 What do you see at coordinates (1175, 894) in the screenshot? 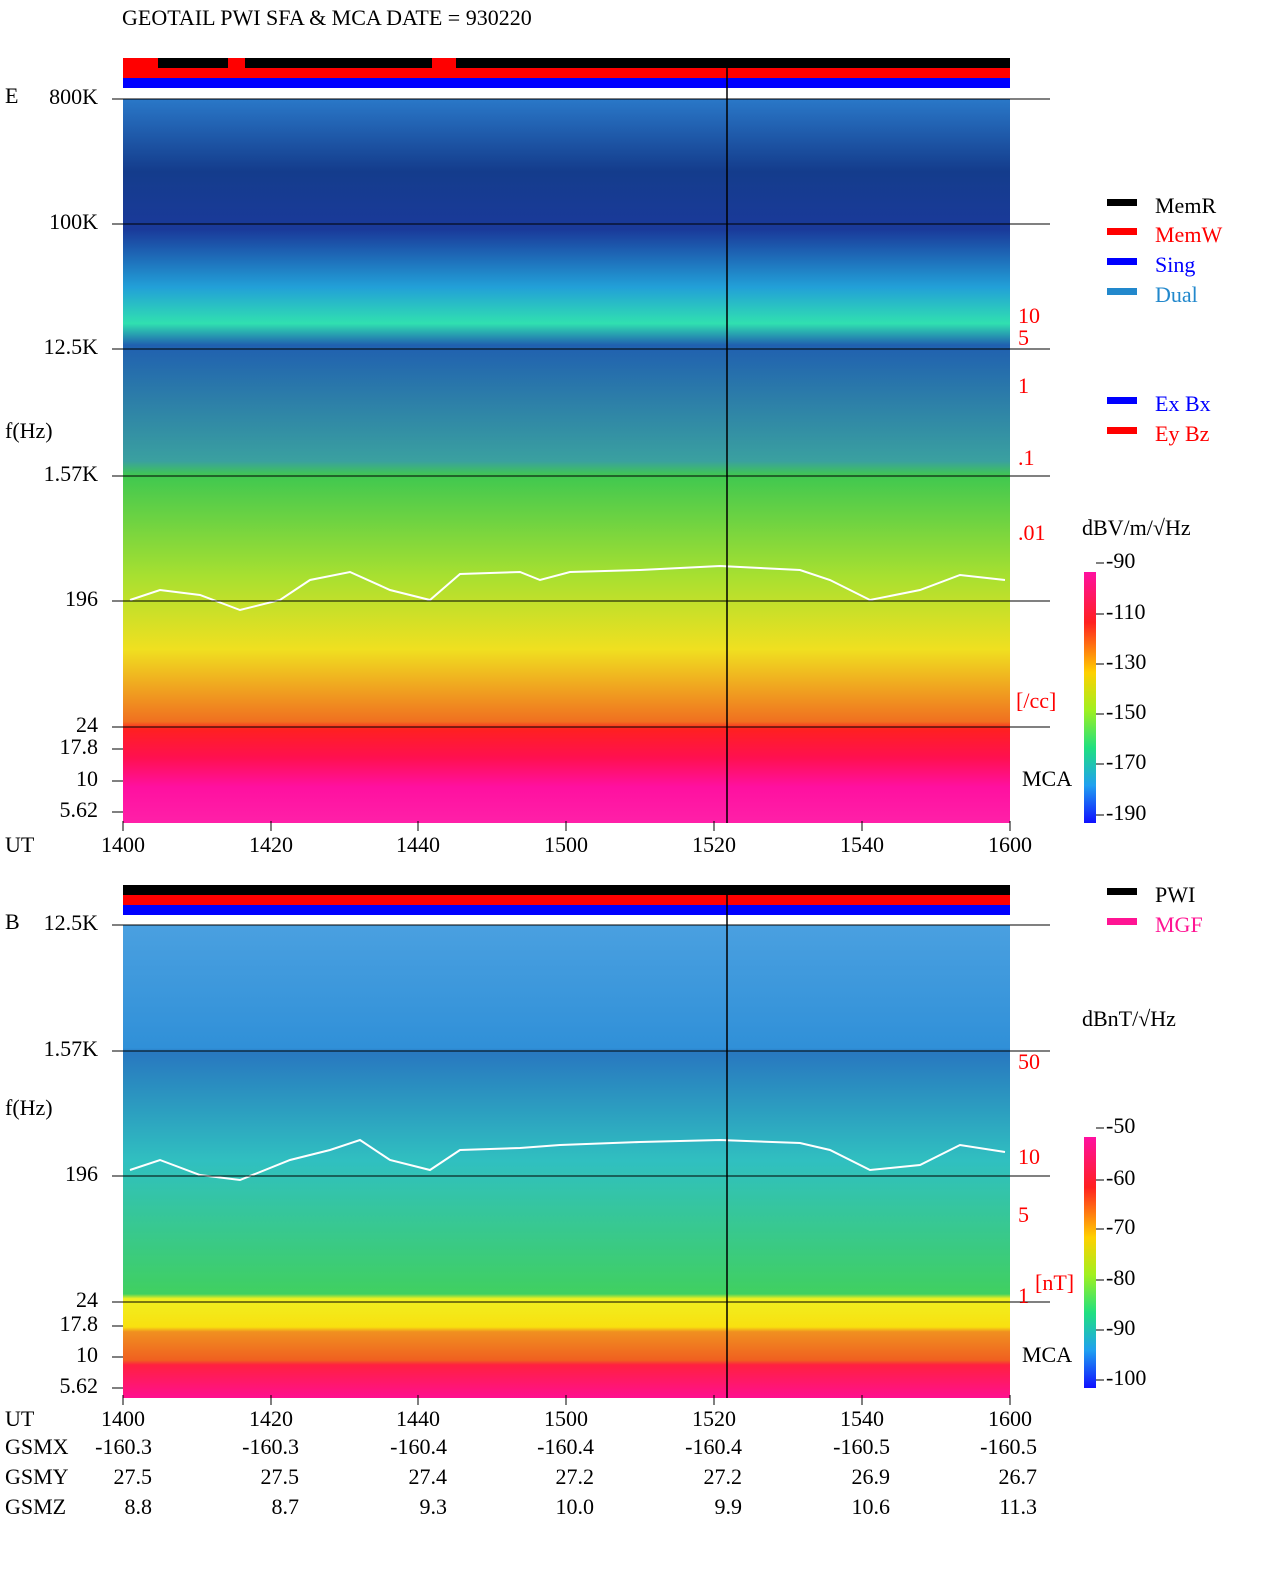
I see `legend-label: PWI` at bounding box center [1175, 894].